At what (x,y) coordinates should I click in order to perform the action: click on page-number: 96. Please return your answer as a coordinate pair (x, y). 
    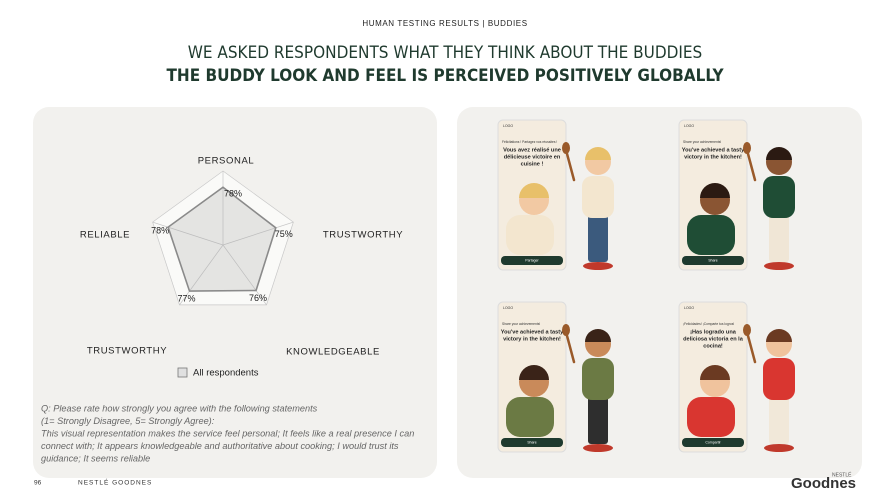
    Looking at the image, I should click on (38, 483).